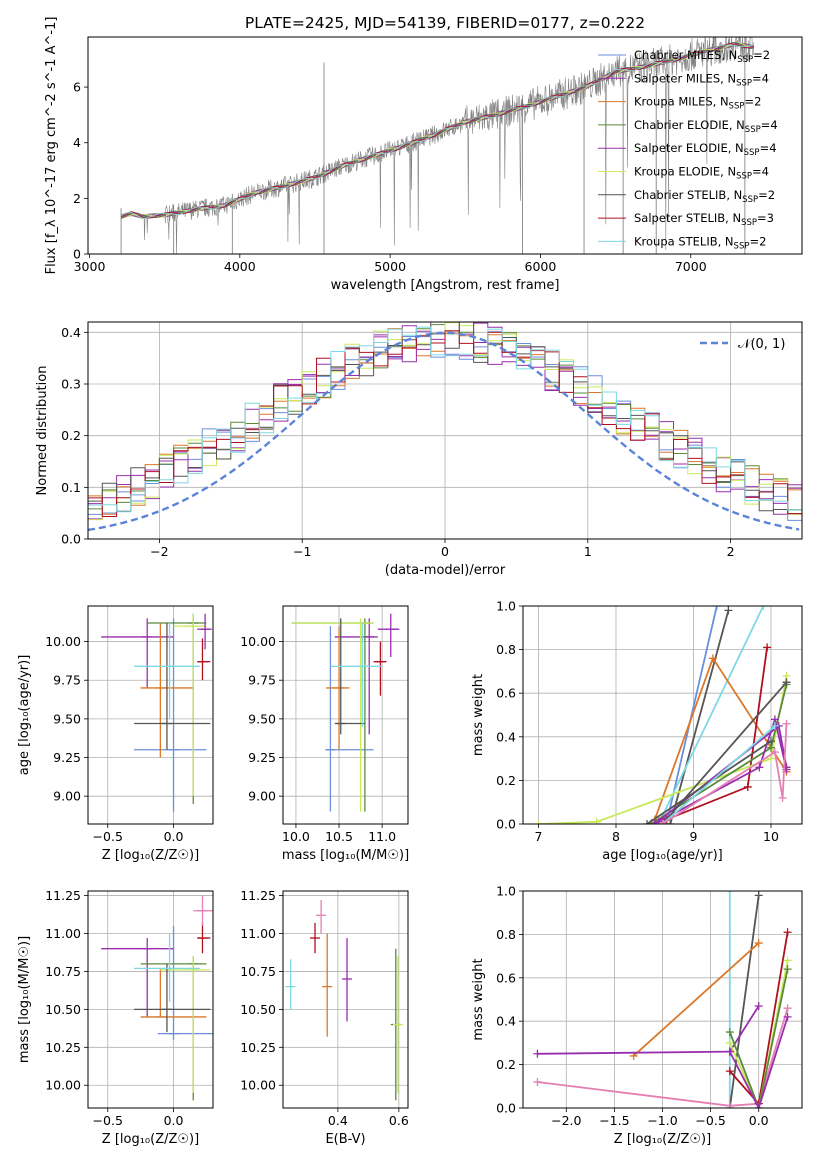 This screenshot has height=1170, width=819. I want to click on x-axis-label: mass [log₁₀(M/M☉)], so click(345, 855).